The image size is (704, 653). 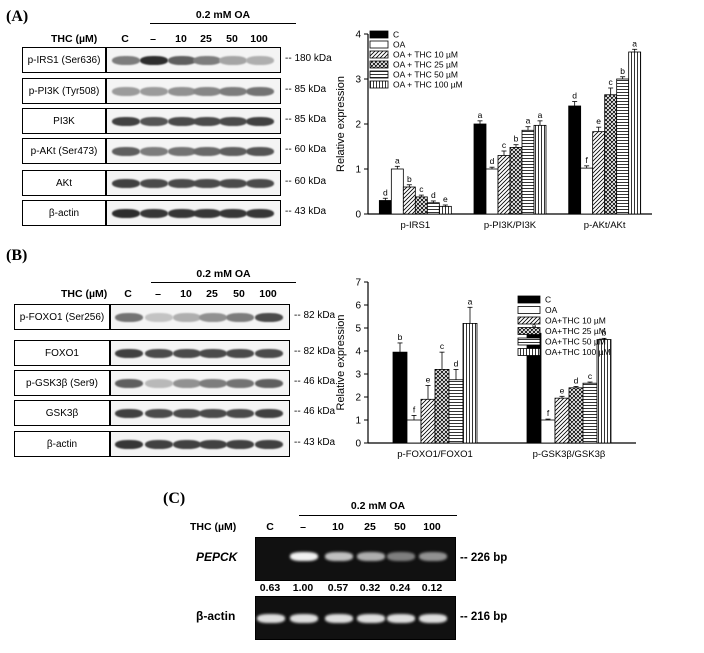 What do you see at coordinates (62, 383) in the screenshot?
I see `panel-b-blot-label: p-GSK3β (Ser9)` at bounding box center [62, 383].